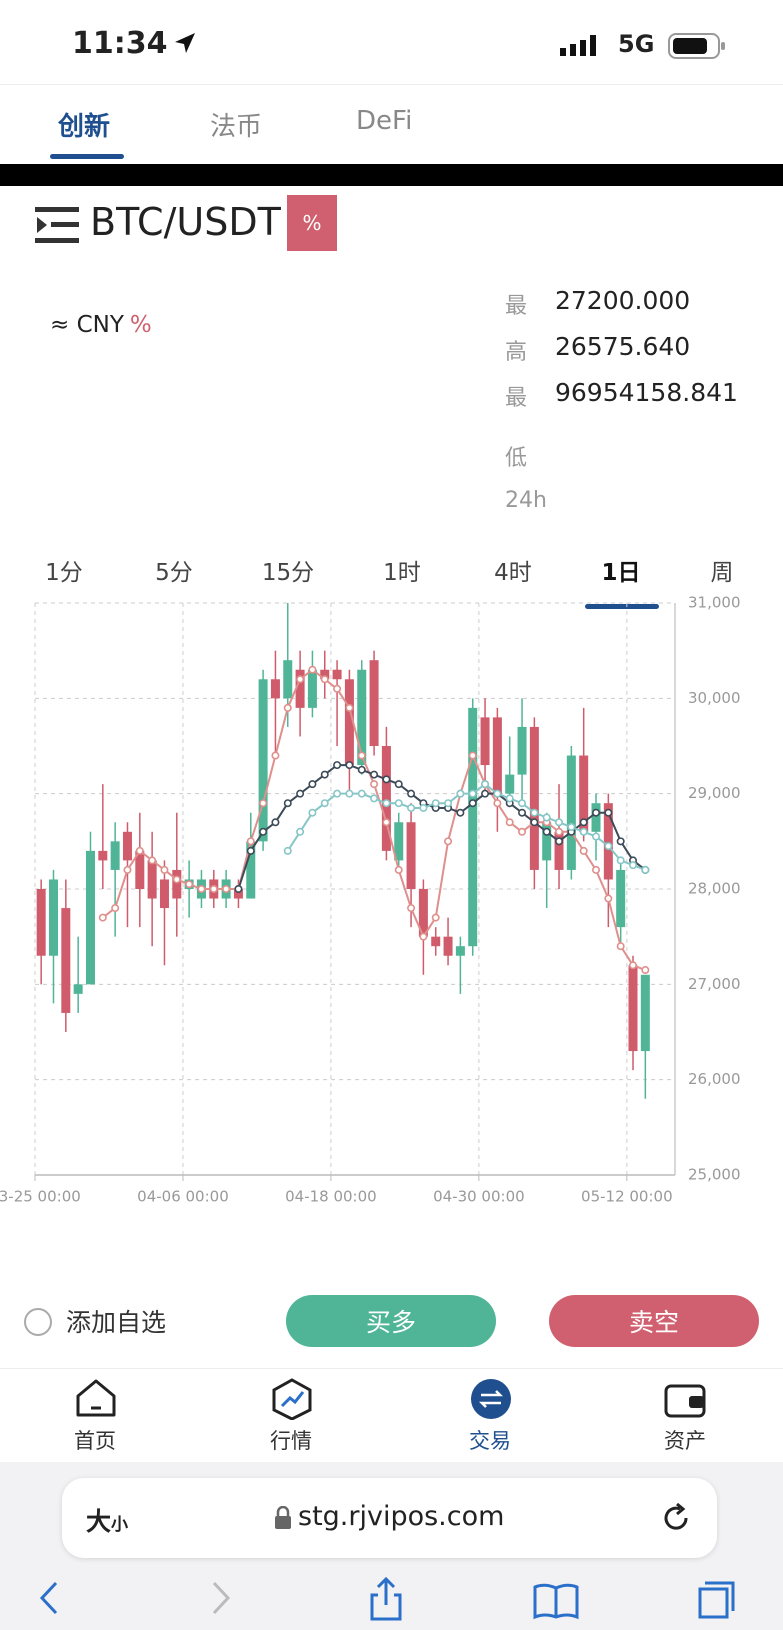 The width and height of the screenshot is (783, 1630). What do you see at coordinates (87, 325) in the screenshot?
I see `cny-label: ≈ CNY` at bounding box center [87, 325].